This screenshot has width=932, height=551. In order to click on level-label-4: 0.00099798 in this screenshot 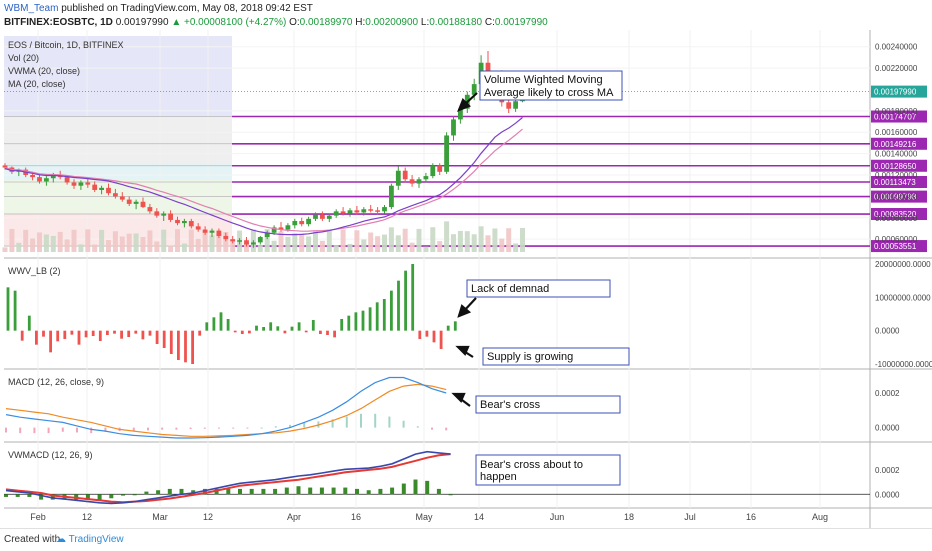, I will do `click(895, 197)`.